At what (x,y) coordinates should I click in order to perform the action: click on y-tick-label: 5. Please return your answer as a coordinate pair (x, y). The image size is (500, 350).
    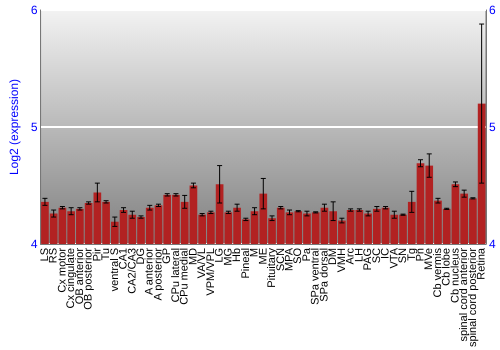
    Looking at the image, I should click on (34, 127).